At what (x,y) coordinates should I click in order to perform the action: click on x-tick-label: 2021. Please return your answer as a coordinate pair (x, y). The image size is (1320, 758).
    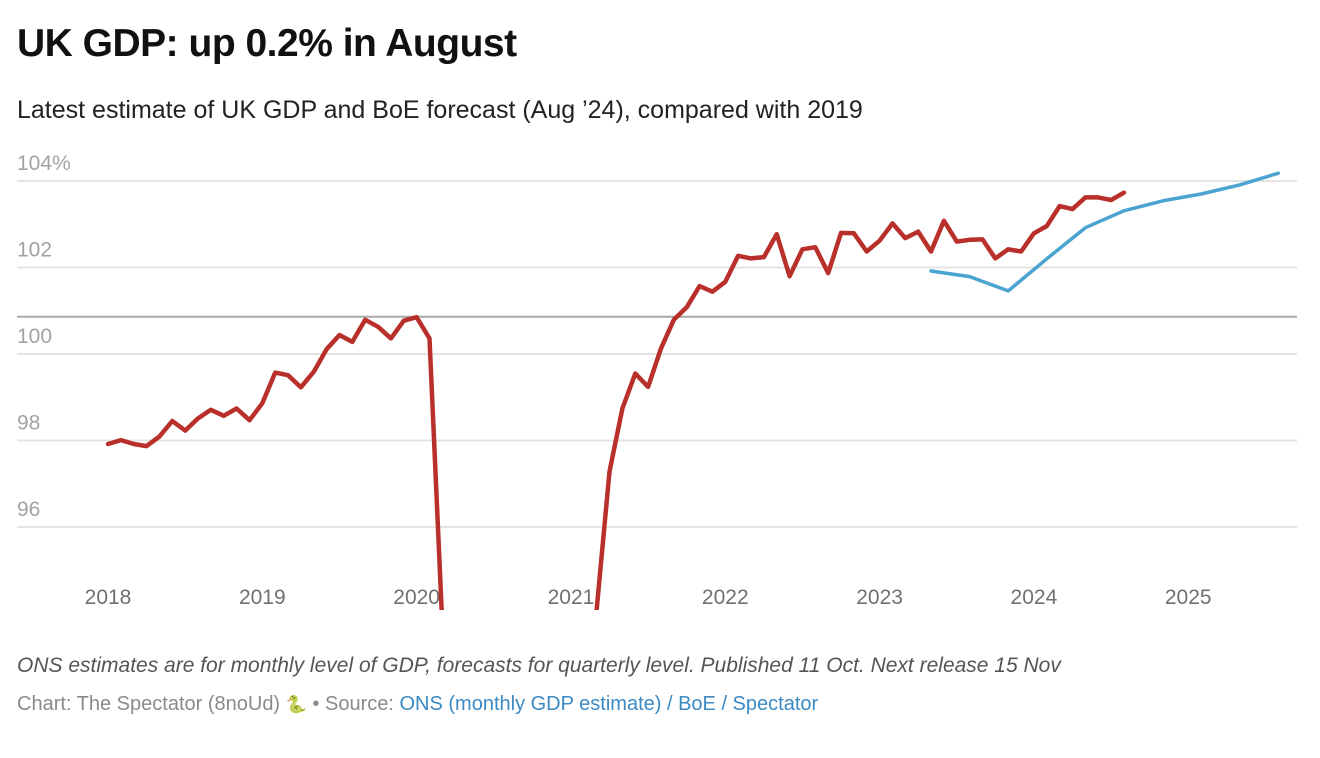
    Looking at the image, I should click on (571, 597).